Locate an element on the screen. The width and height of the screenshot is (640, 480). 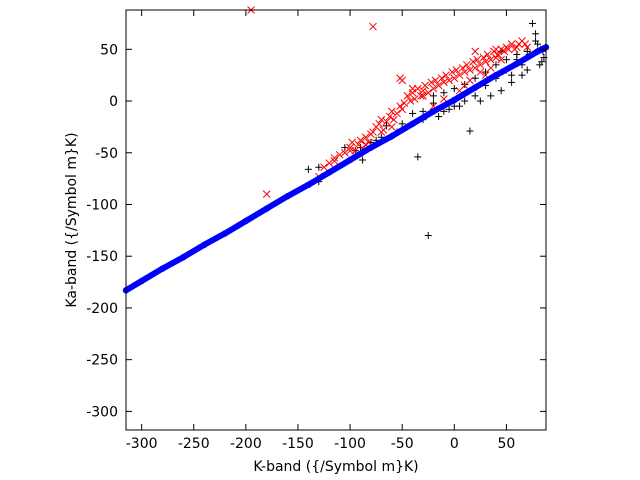
y-tick-label: -300 is located at coordinates (102, 412).